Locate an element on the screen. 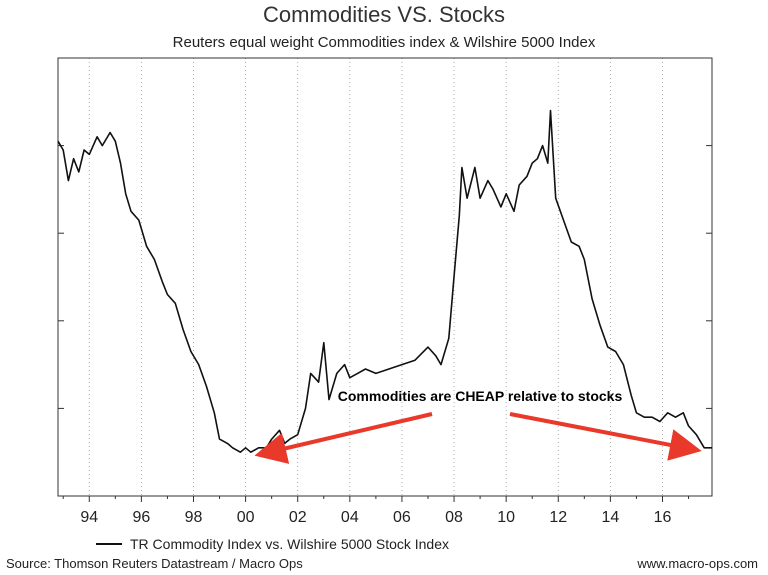 This screenshot has height=575, width=768. website-link: www.macro-ops.com is located at coordinates (697, 563).